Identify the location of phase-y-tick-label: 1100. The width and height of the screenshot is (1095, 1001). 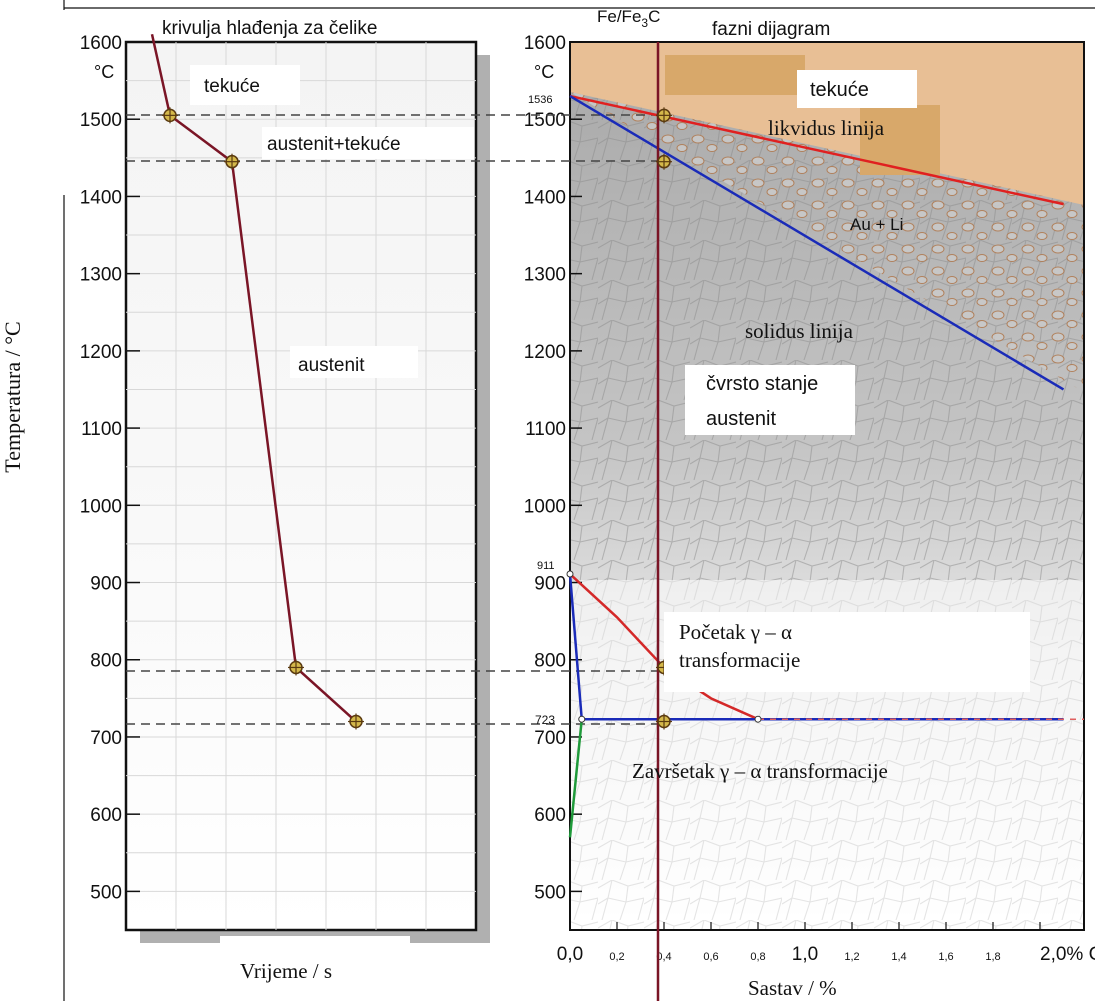
(545, 429).